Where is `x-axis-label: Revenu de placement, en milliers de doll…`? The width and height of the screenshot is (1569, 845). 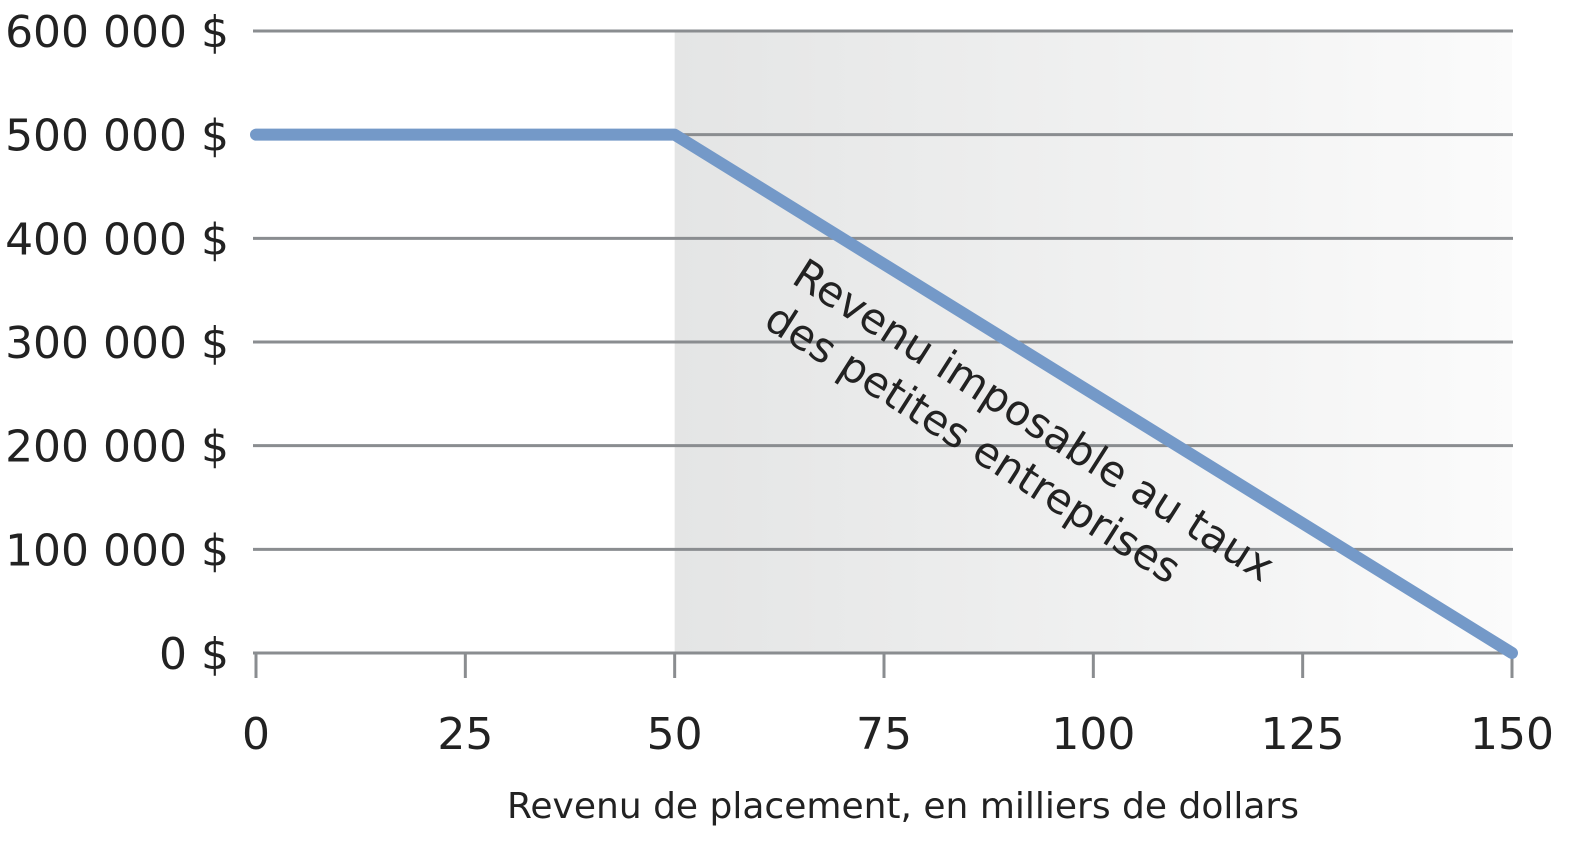
x-axis-label: Revenu de placement, en milliers de doll… is located at coordinates (903, 806).